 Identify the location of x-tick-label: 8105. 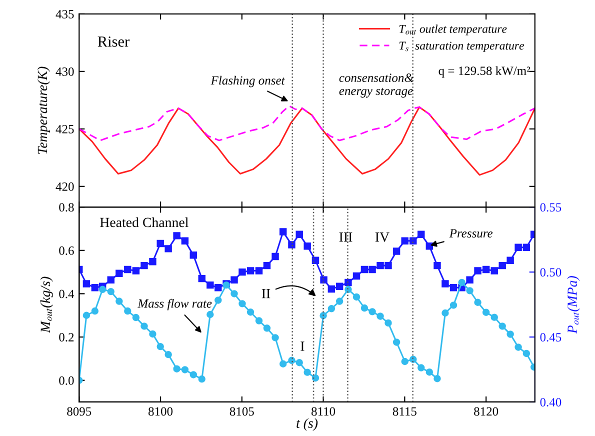
(242, 411).